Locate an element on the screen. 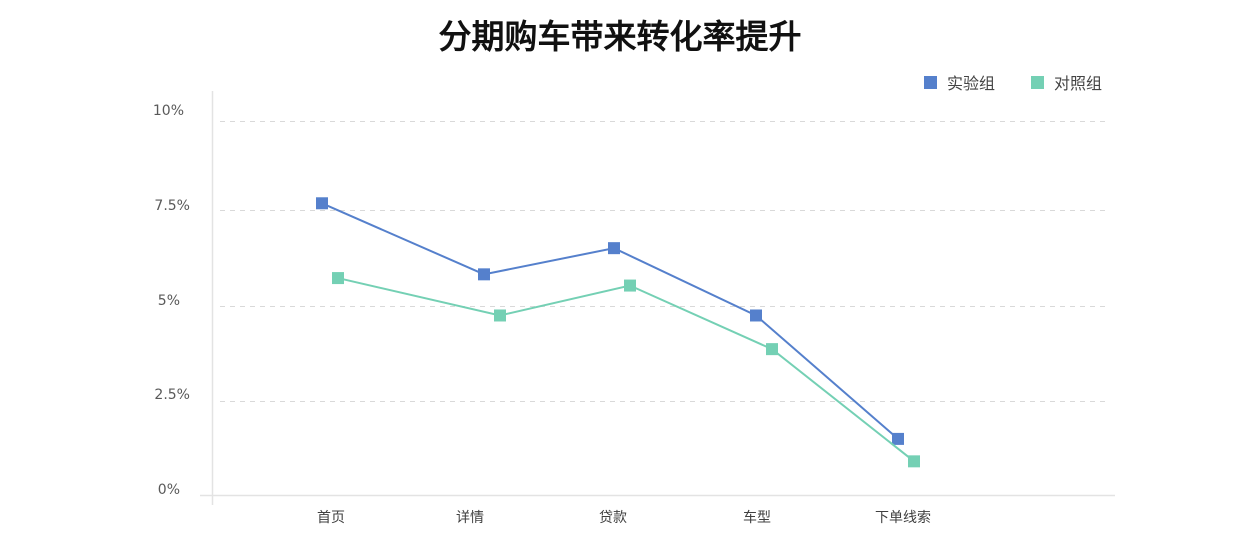 This screenshot has width=1240, height=533. data-point-marker-icon: 对照组 下单线索: 0.9% is located at coordinates (914, 461).